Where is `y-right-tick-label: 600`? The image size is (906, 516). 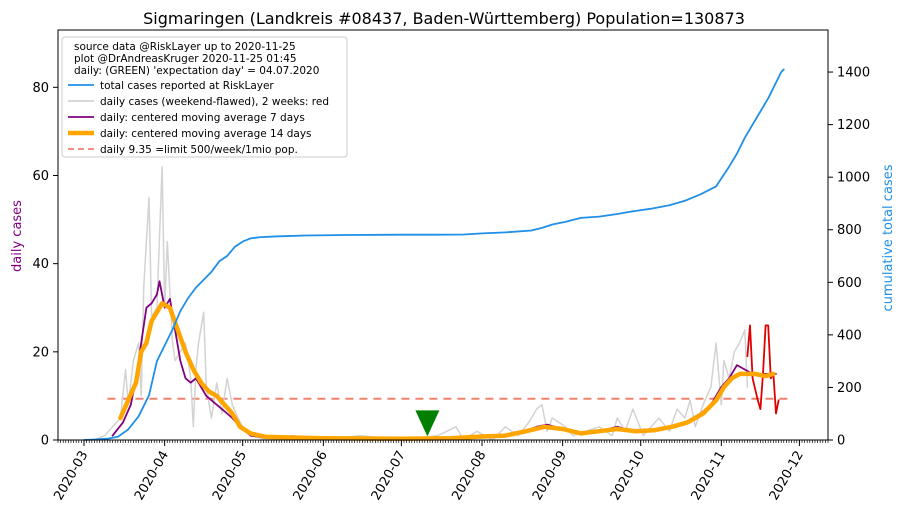 y-right-tick-label: 600 is located at coordinates (849, 283).